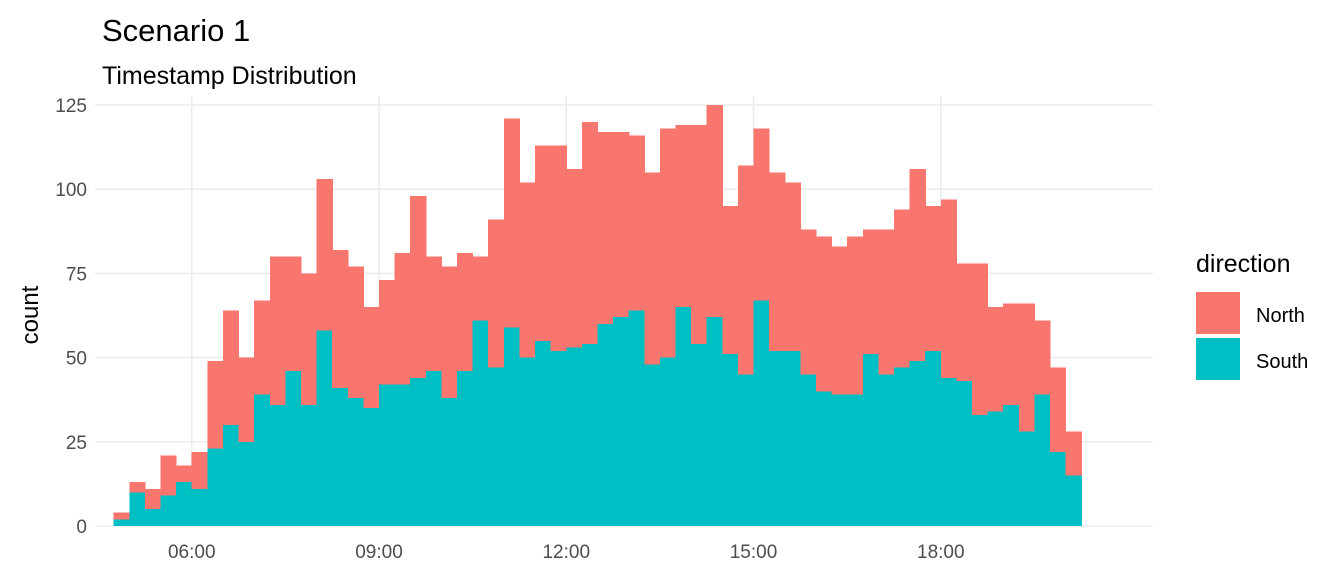 The image size is (1344, 576). I want to click on legend-title: direction, so click(1243, 264).